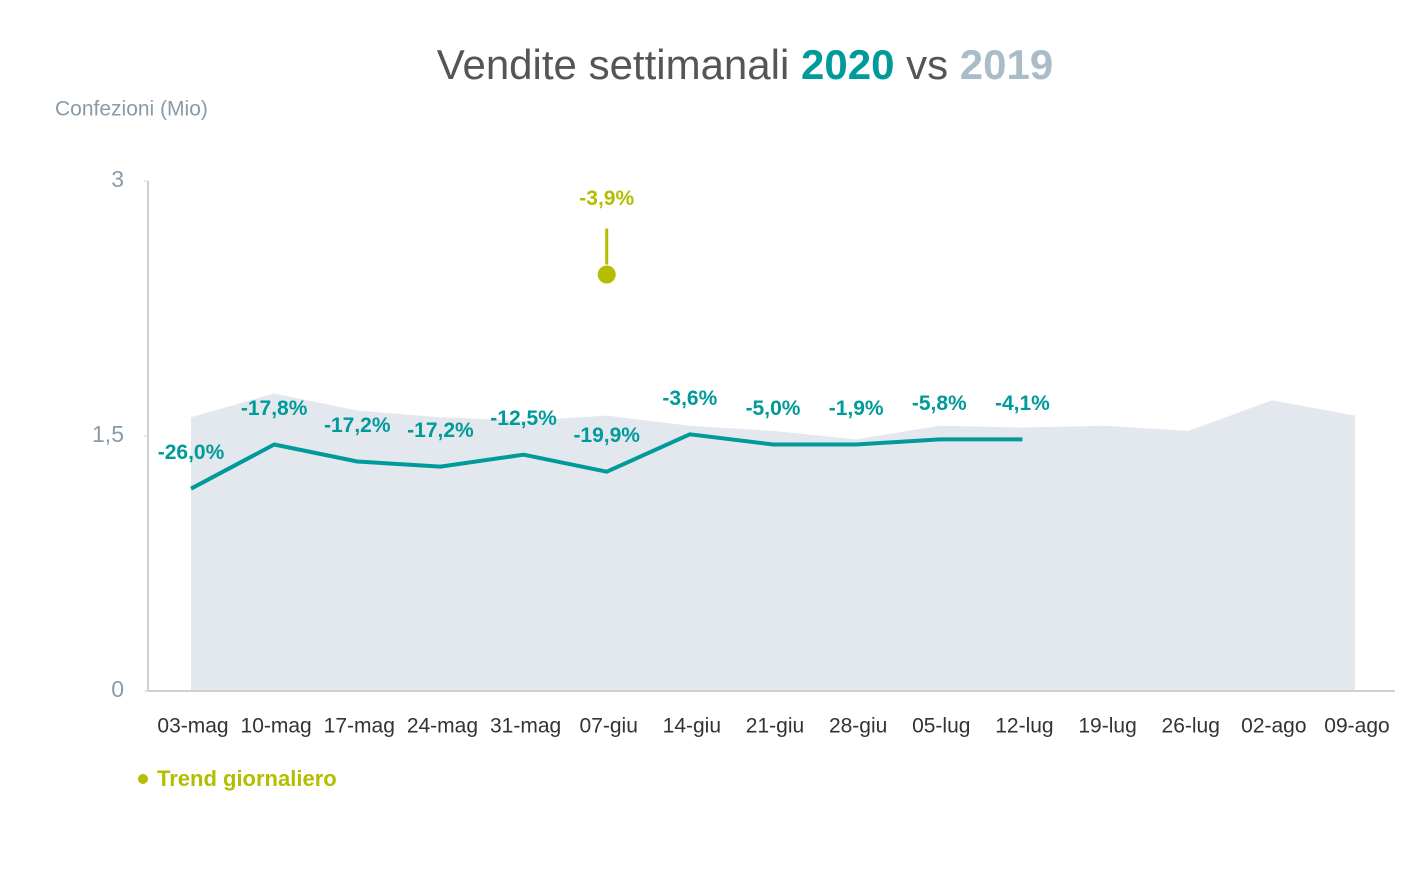 This screenshot has height=893, width=1406. What do you see at coordinates (941, 726) in the screenshot?
I see `x-tick-label: 05-lug` at bounding box center [941, 726].